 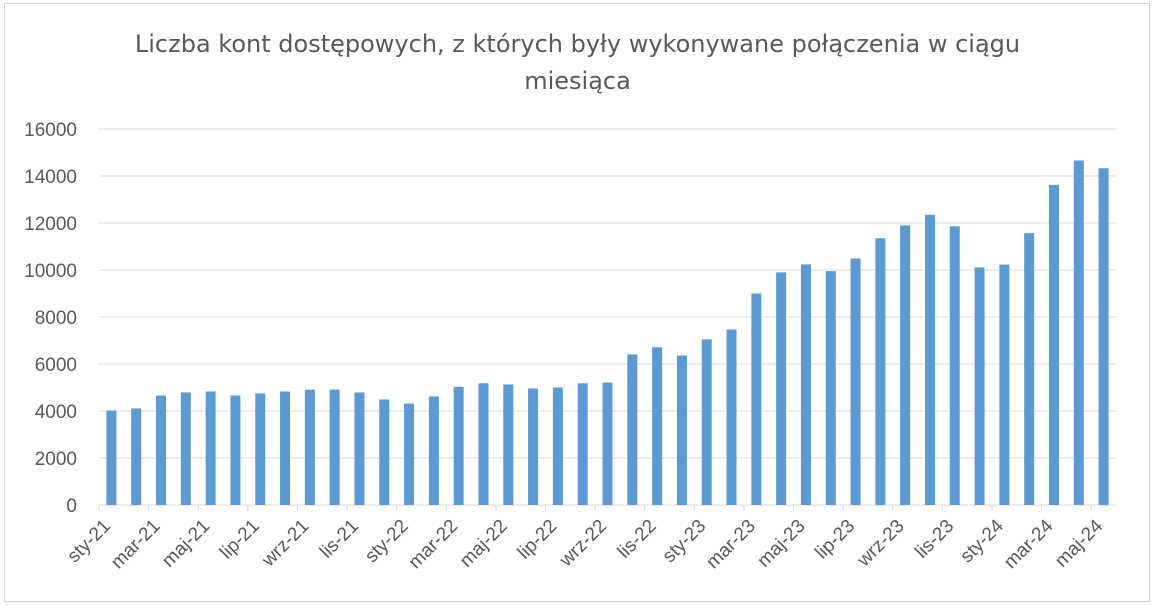 I want to click on y-tick-label: 0, so click(x=71, y=506).